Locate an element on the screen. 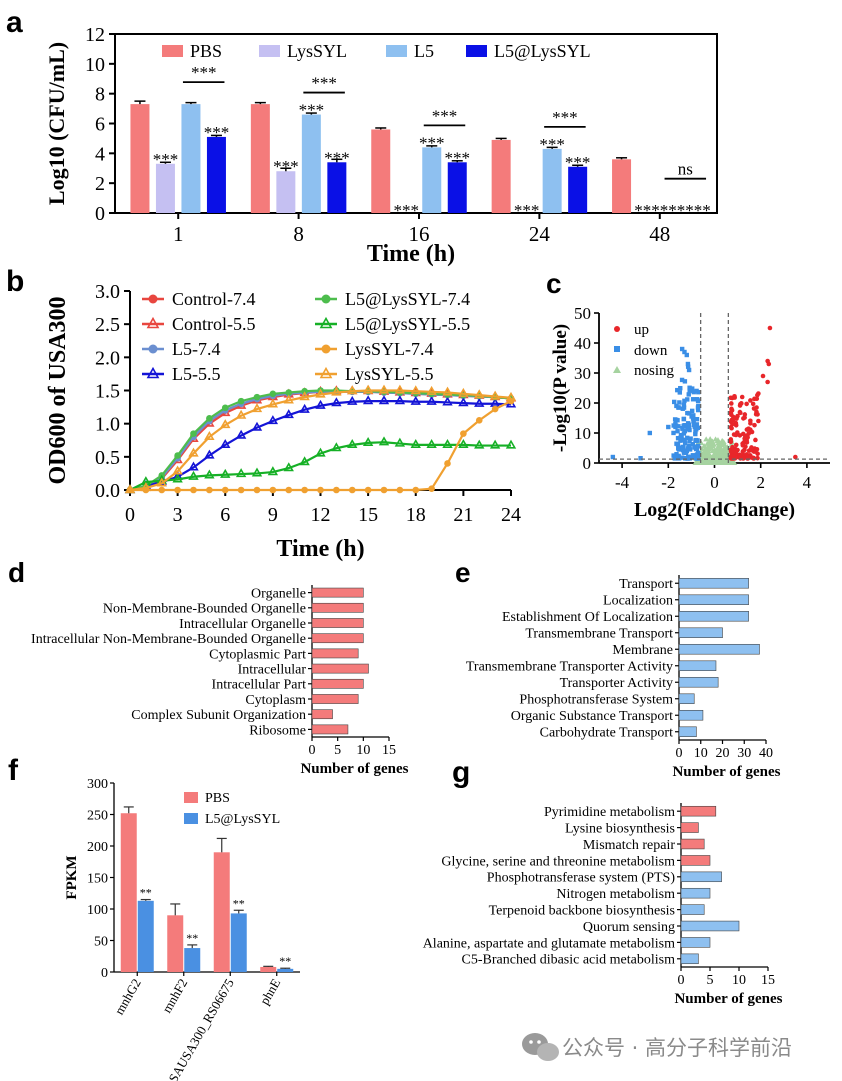 The width and height of the screenshot is (842, 1081). bracket-label: *** is located at coordinates (324, 83).